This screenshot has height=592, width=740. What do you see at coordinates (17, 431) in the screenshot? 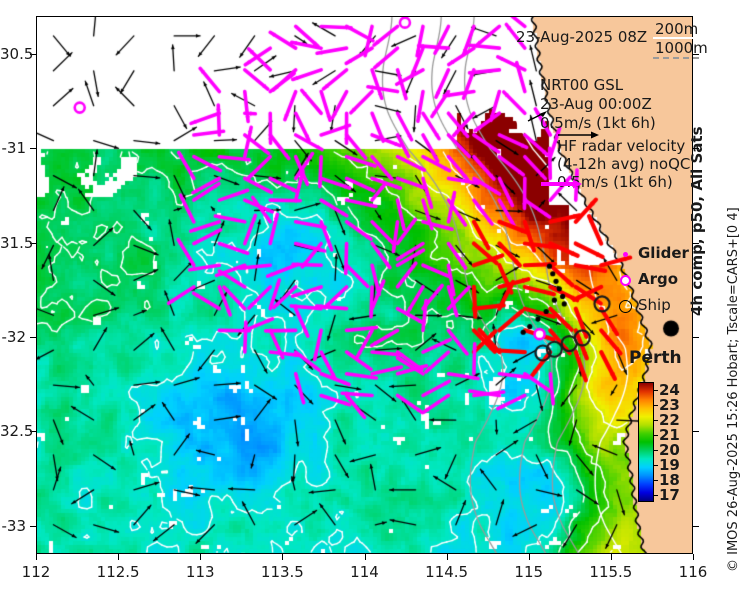
I see `y-tick-label: 32.5` at bounding box center [17, 431].